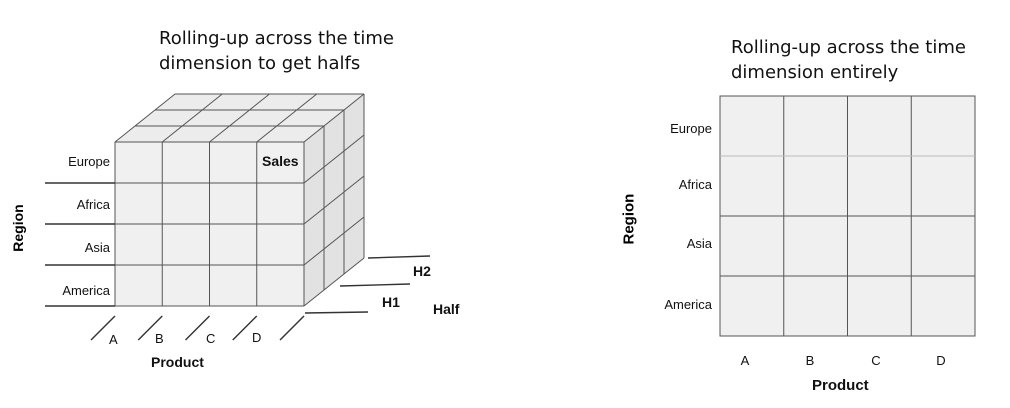 This screenshot has height=408, width=1010. I want to click on flat-product-c: C, so click(876, 360).